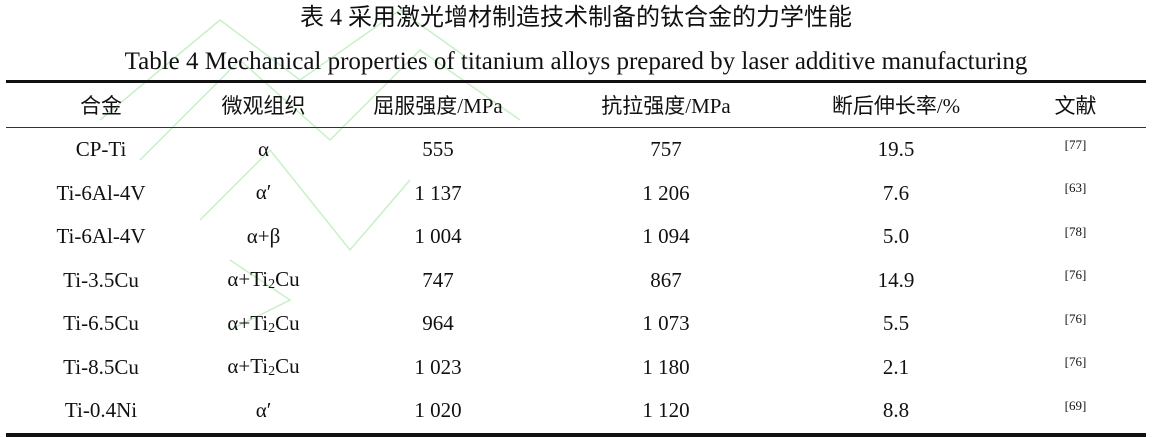 This screenshot has height=437, width=1152. What do you see at coordinates (666, 279) in the screenshot?
I see `cell-tensile-strength: 867` at bounding box center [666, 279].